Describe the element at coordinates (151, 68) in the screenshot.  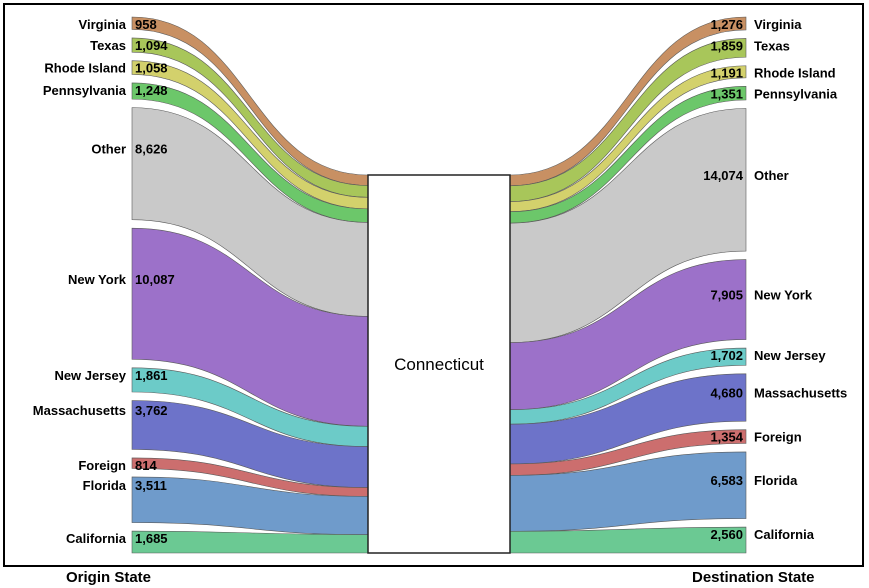
I see `origin-value-rhode-island: 1,058` at that location.